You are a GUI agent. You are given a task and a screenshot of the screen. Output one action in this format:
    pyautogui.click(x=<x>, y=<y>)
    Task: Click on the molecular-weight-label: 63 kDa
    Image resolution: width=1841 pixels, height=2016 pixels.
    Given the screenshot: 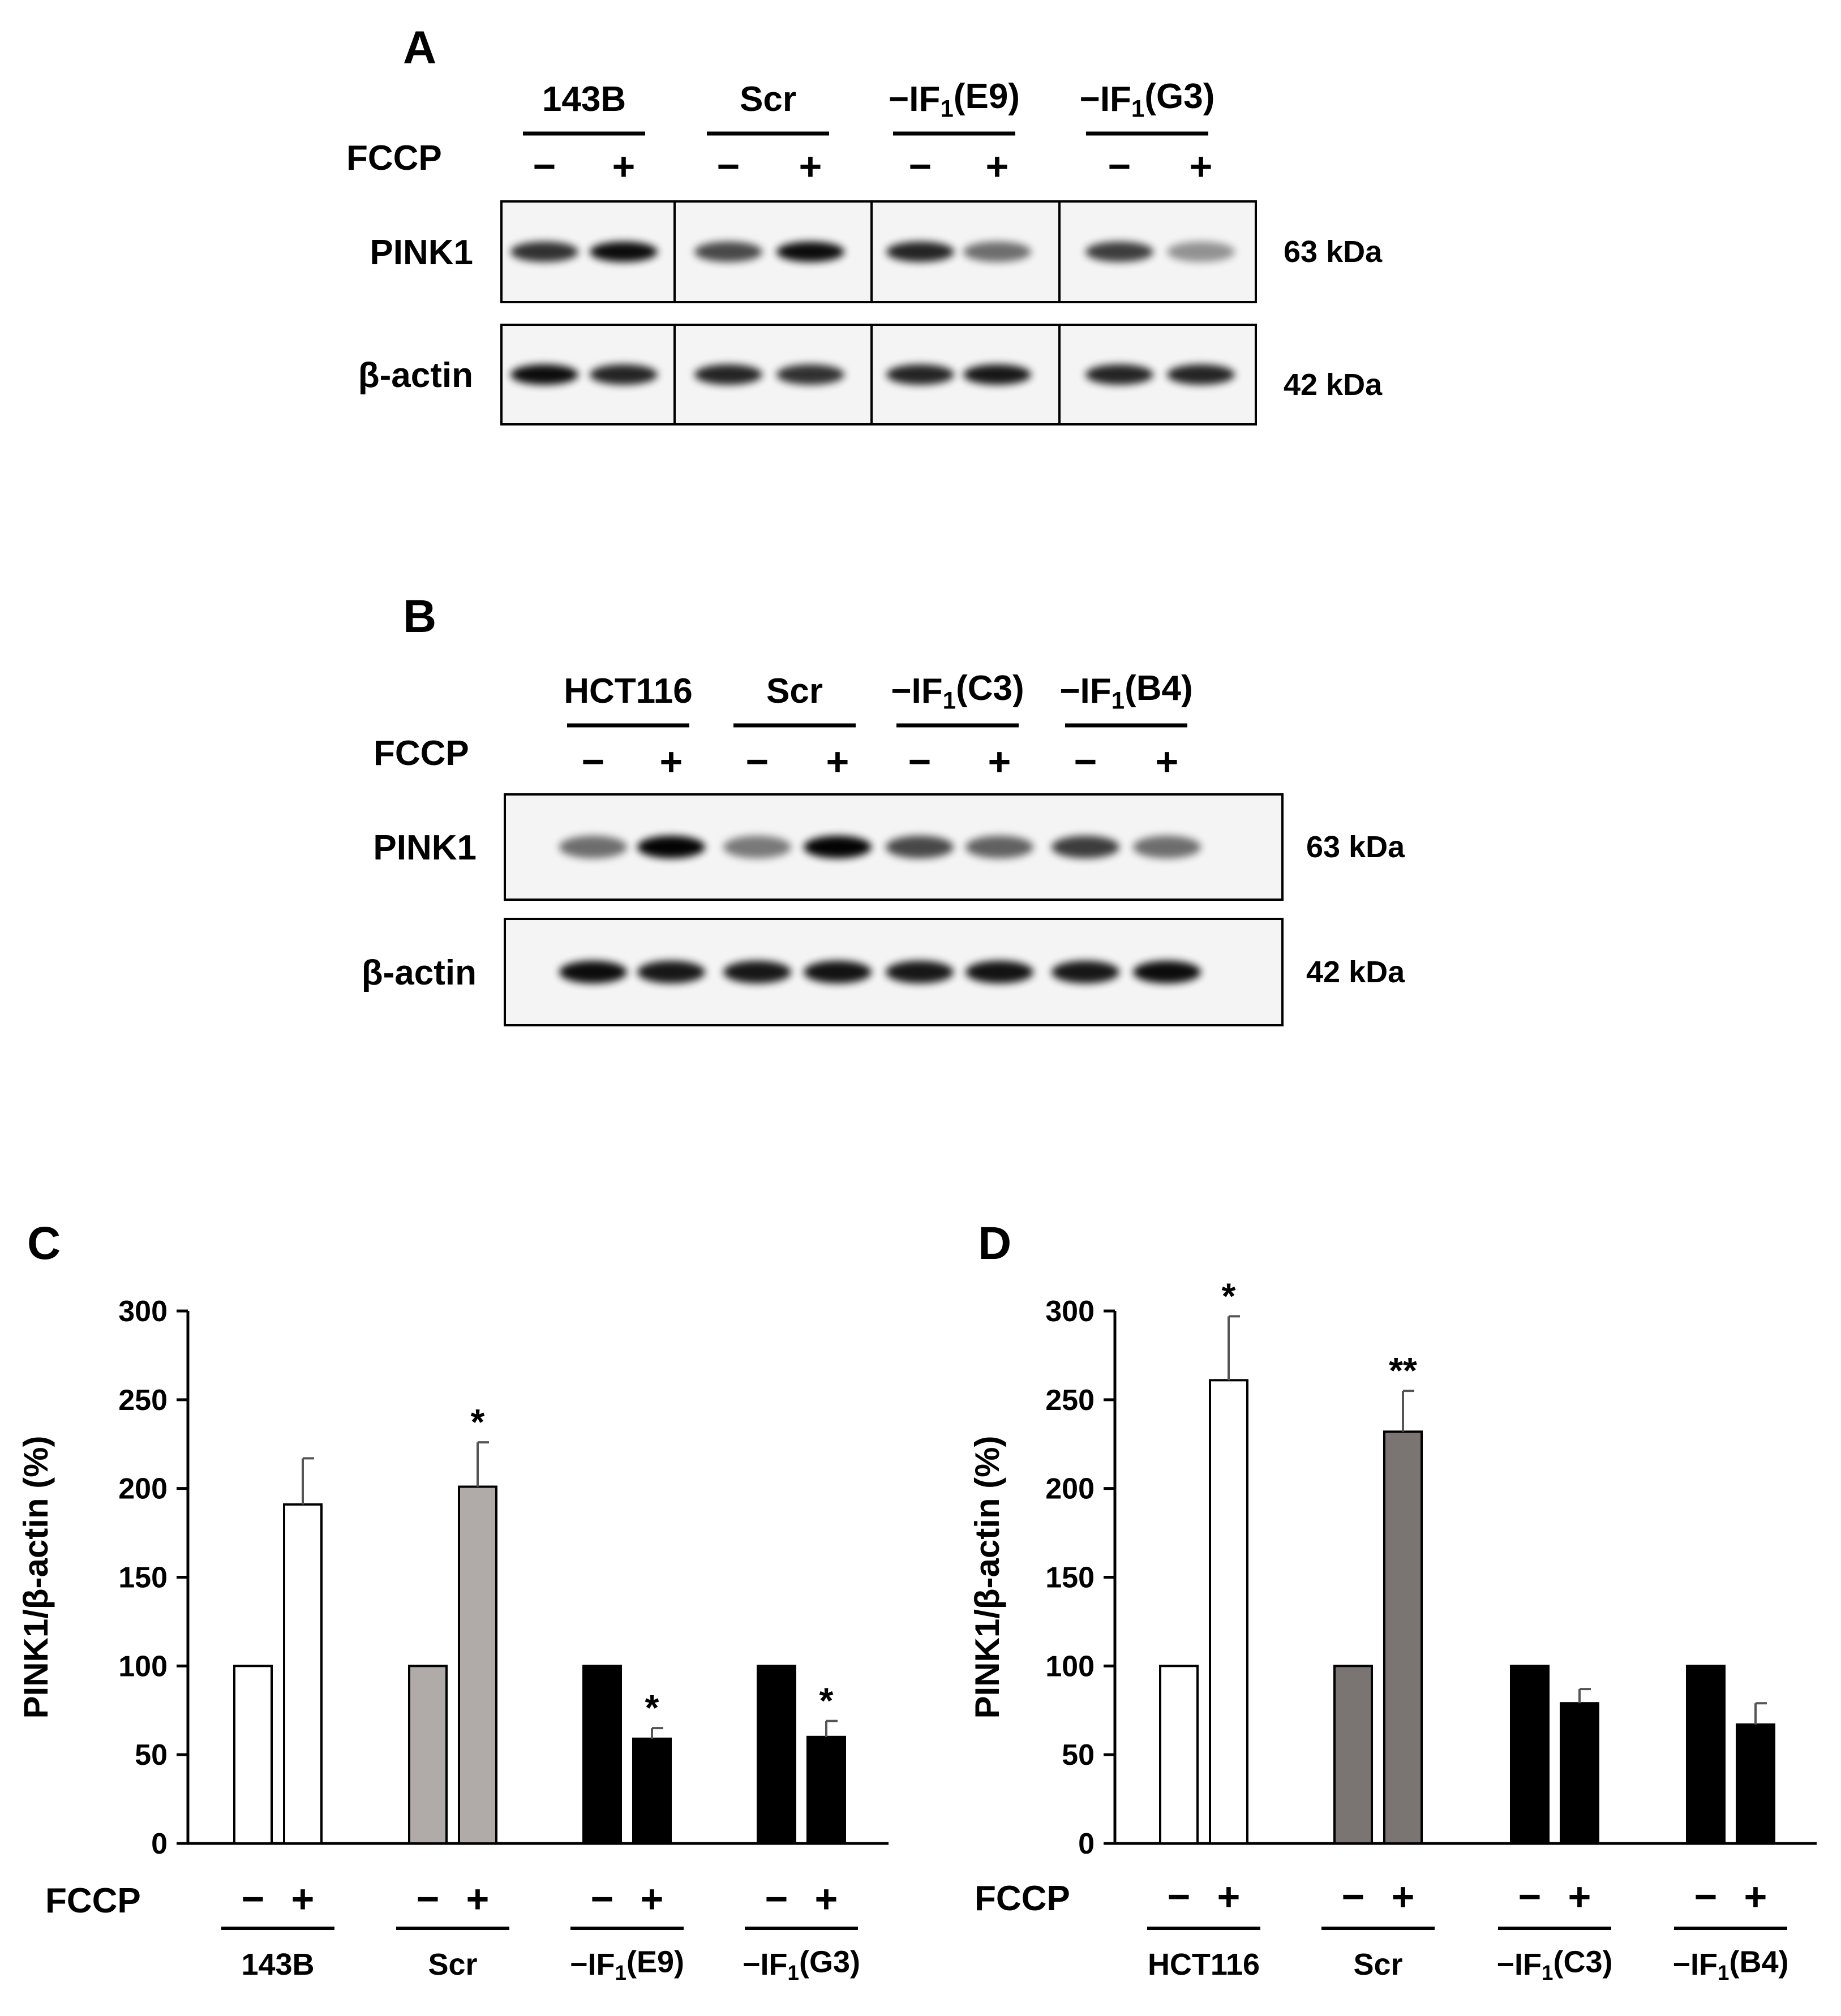 What is the action you would take?
    pyautogui.click(x=1333, y=252)
    